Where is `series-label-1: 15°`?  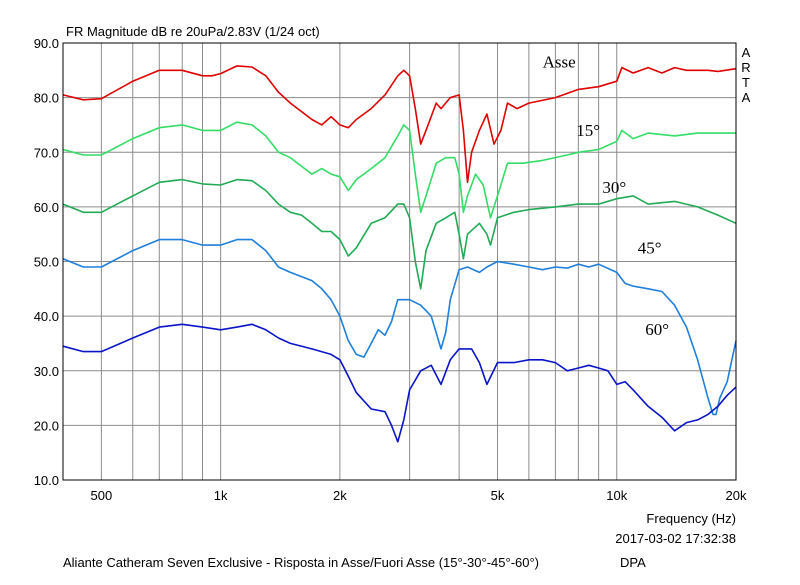
series-label-1: 15° is located at coordinates (588, 130).